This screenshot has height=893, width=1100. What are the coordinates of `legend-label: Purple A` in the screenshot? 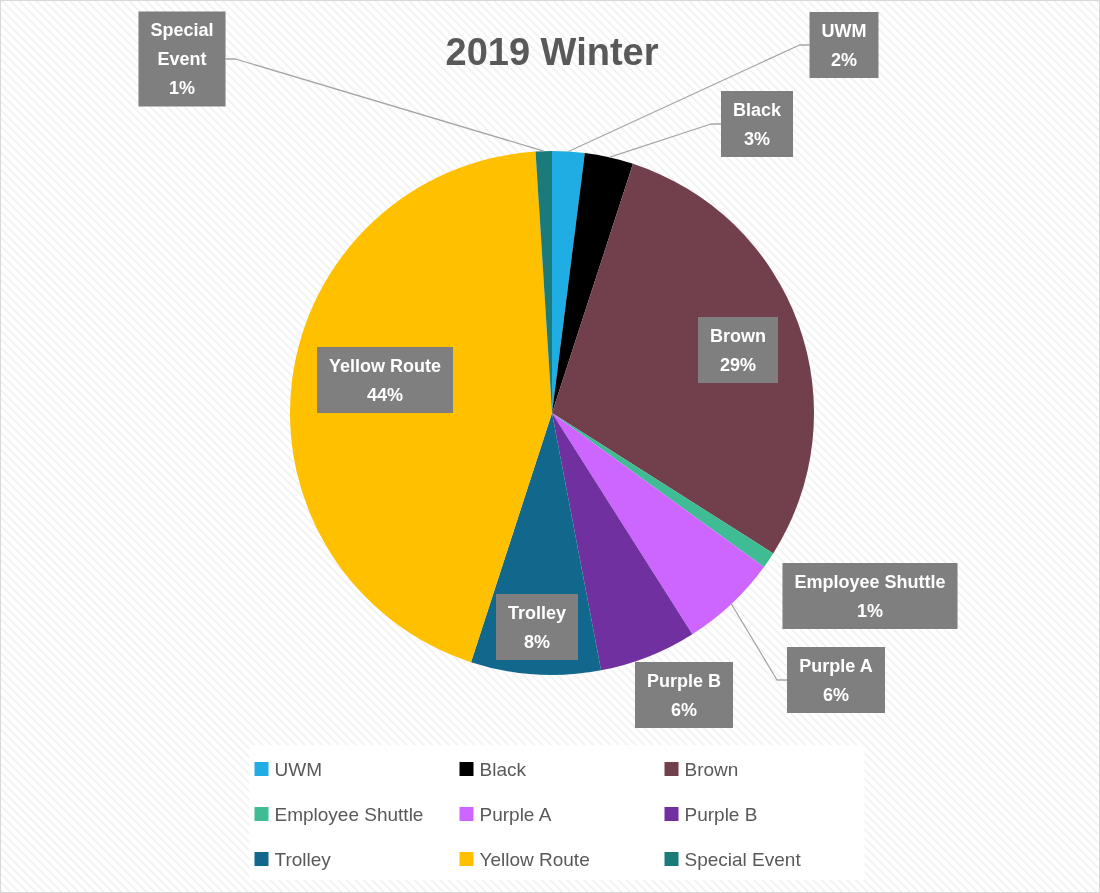 It's located at (515, 814).